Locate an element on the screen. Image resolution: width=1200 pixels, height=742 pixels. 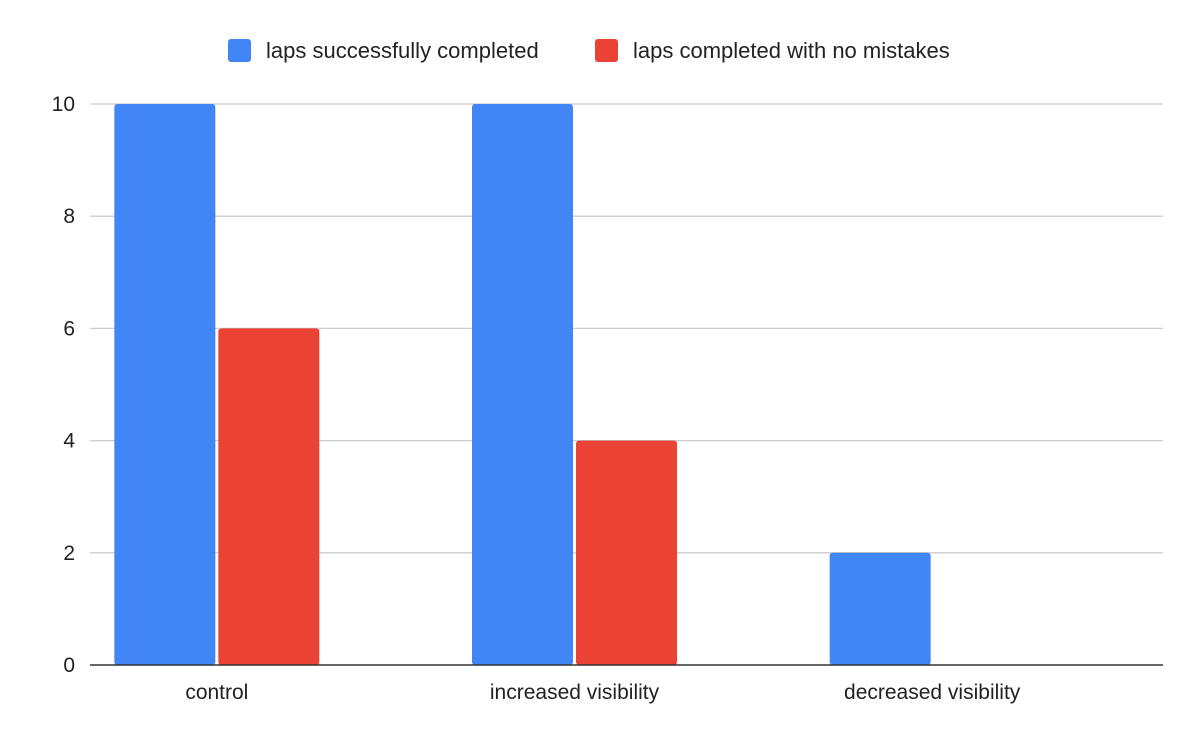
y-tick-label: 6 is located at coordinates (69, 328).